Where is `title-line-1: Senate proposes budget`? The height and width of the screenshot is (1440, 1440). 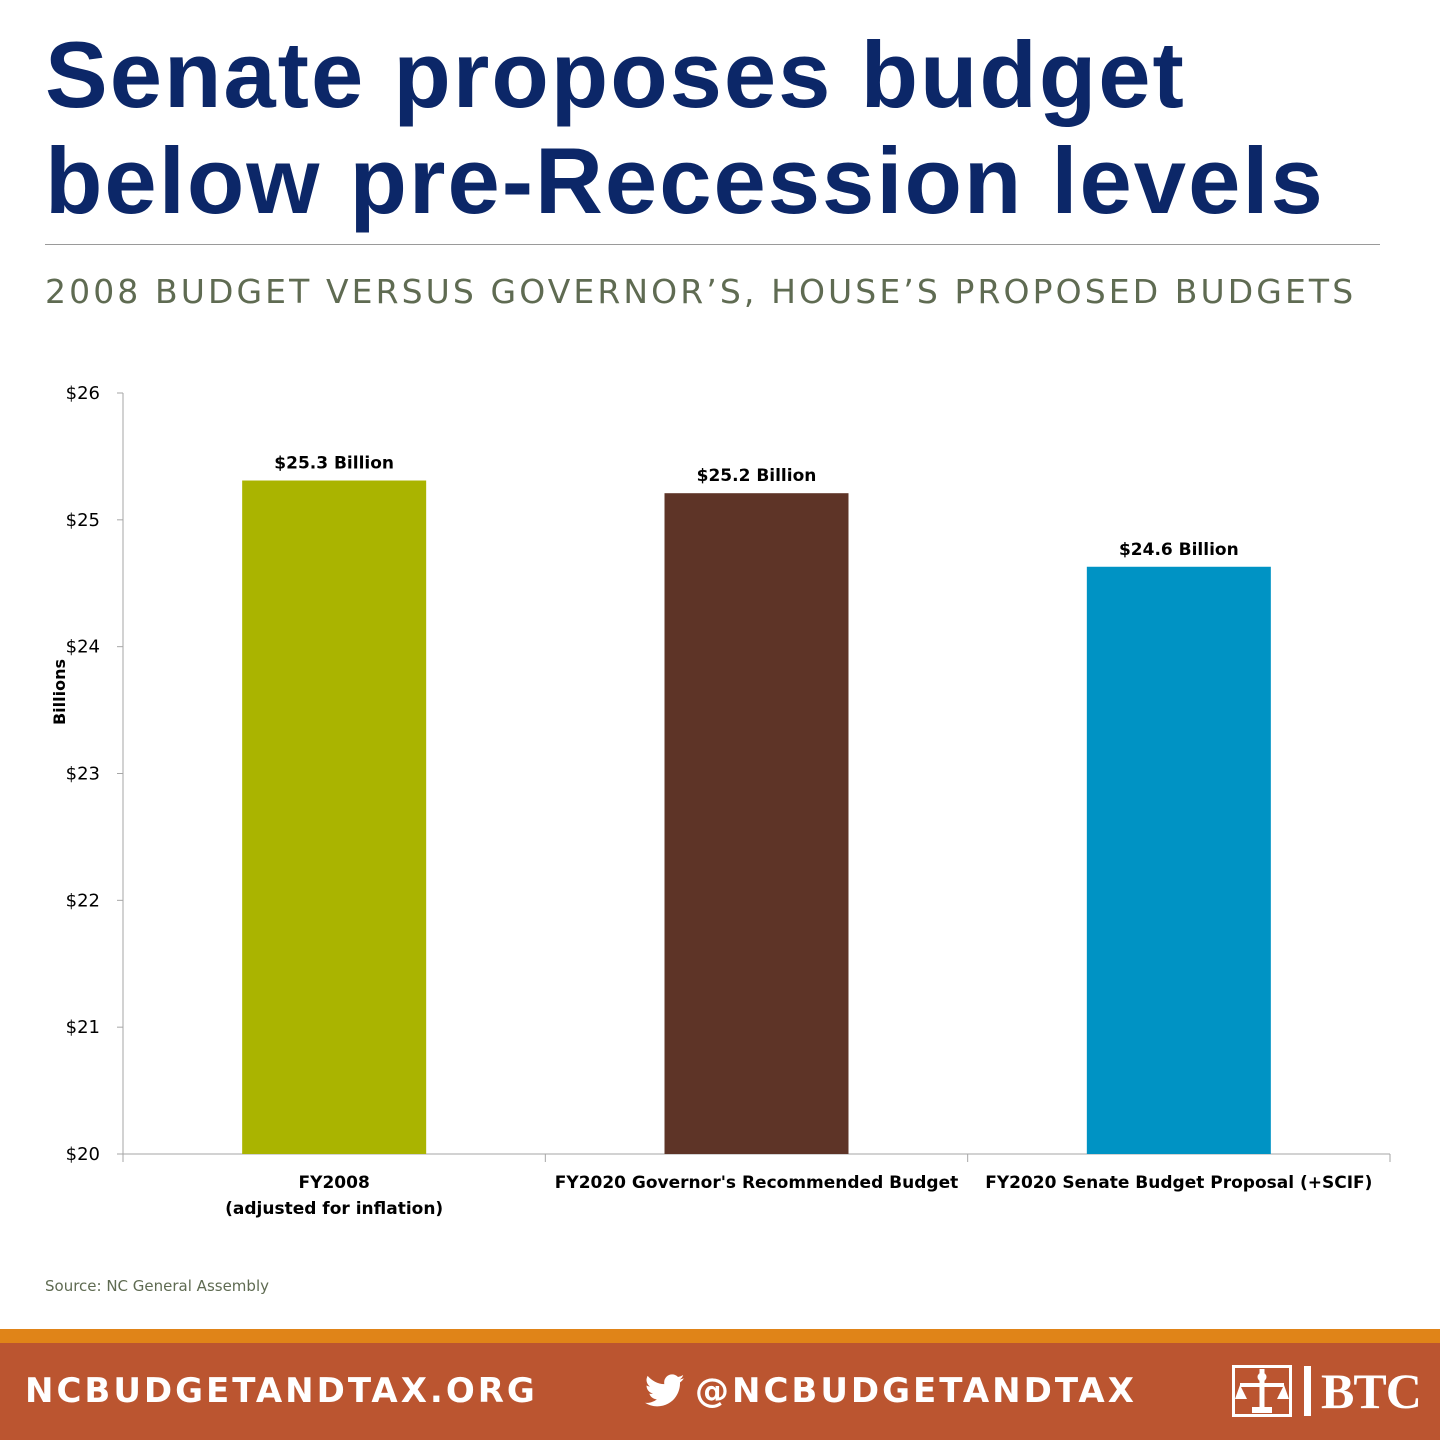
title-line-1: Senate proposes budget is located at coordinates (615, 74).